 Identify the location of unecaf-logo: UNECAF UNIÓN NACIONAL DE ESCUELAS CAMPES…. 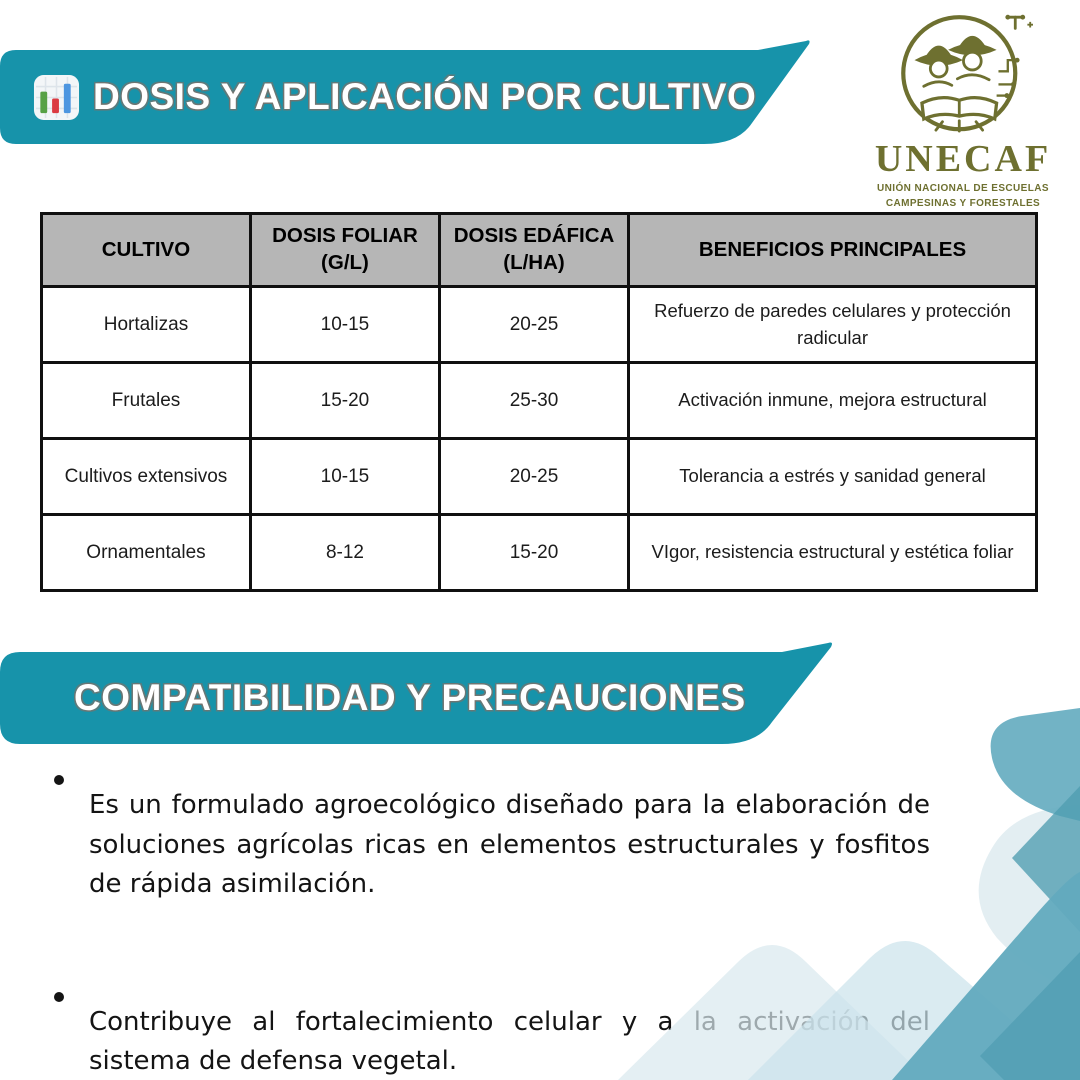
(963, 108).